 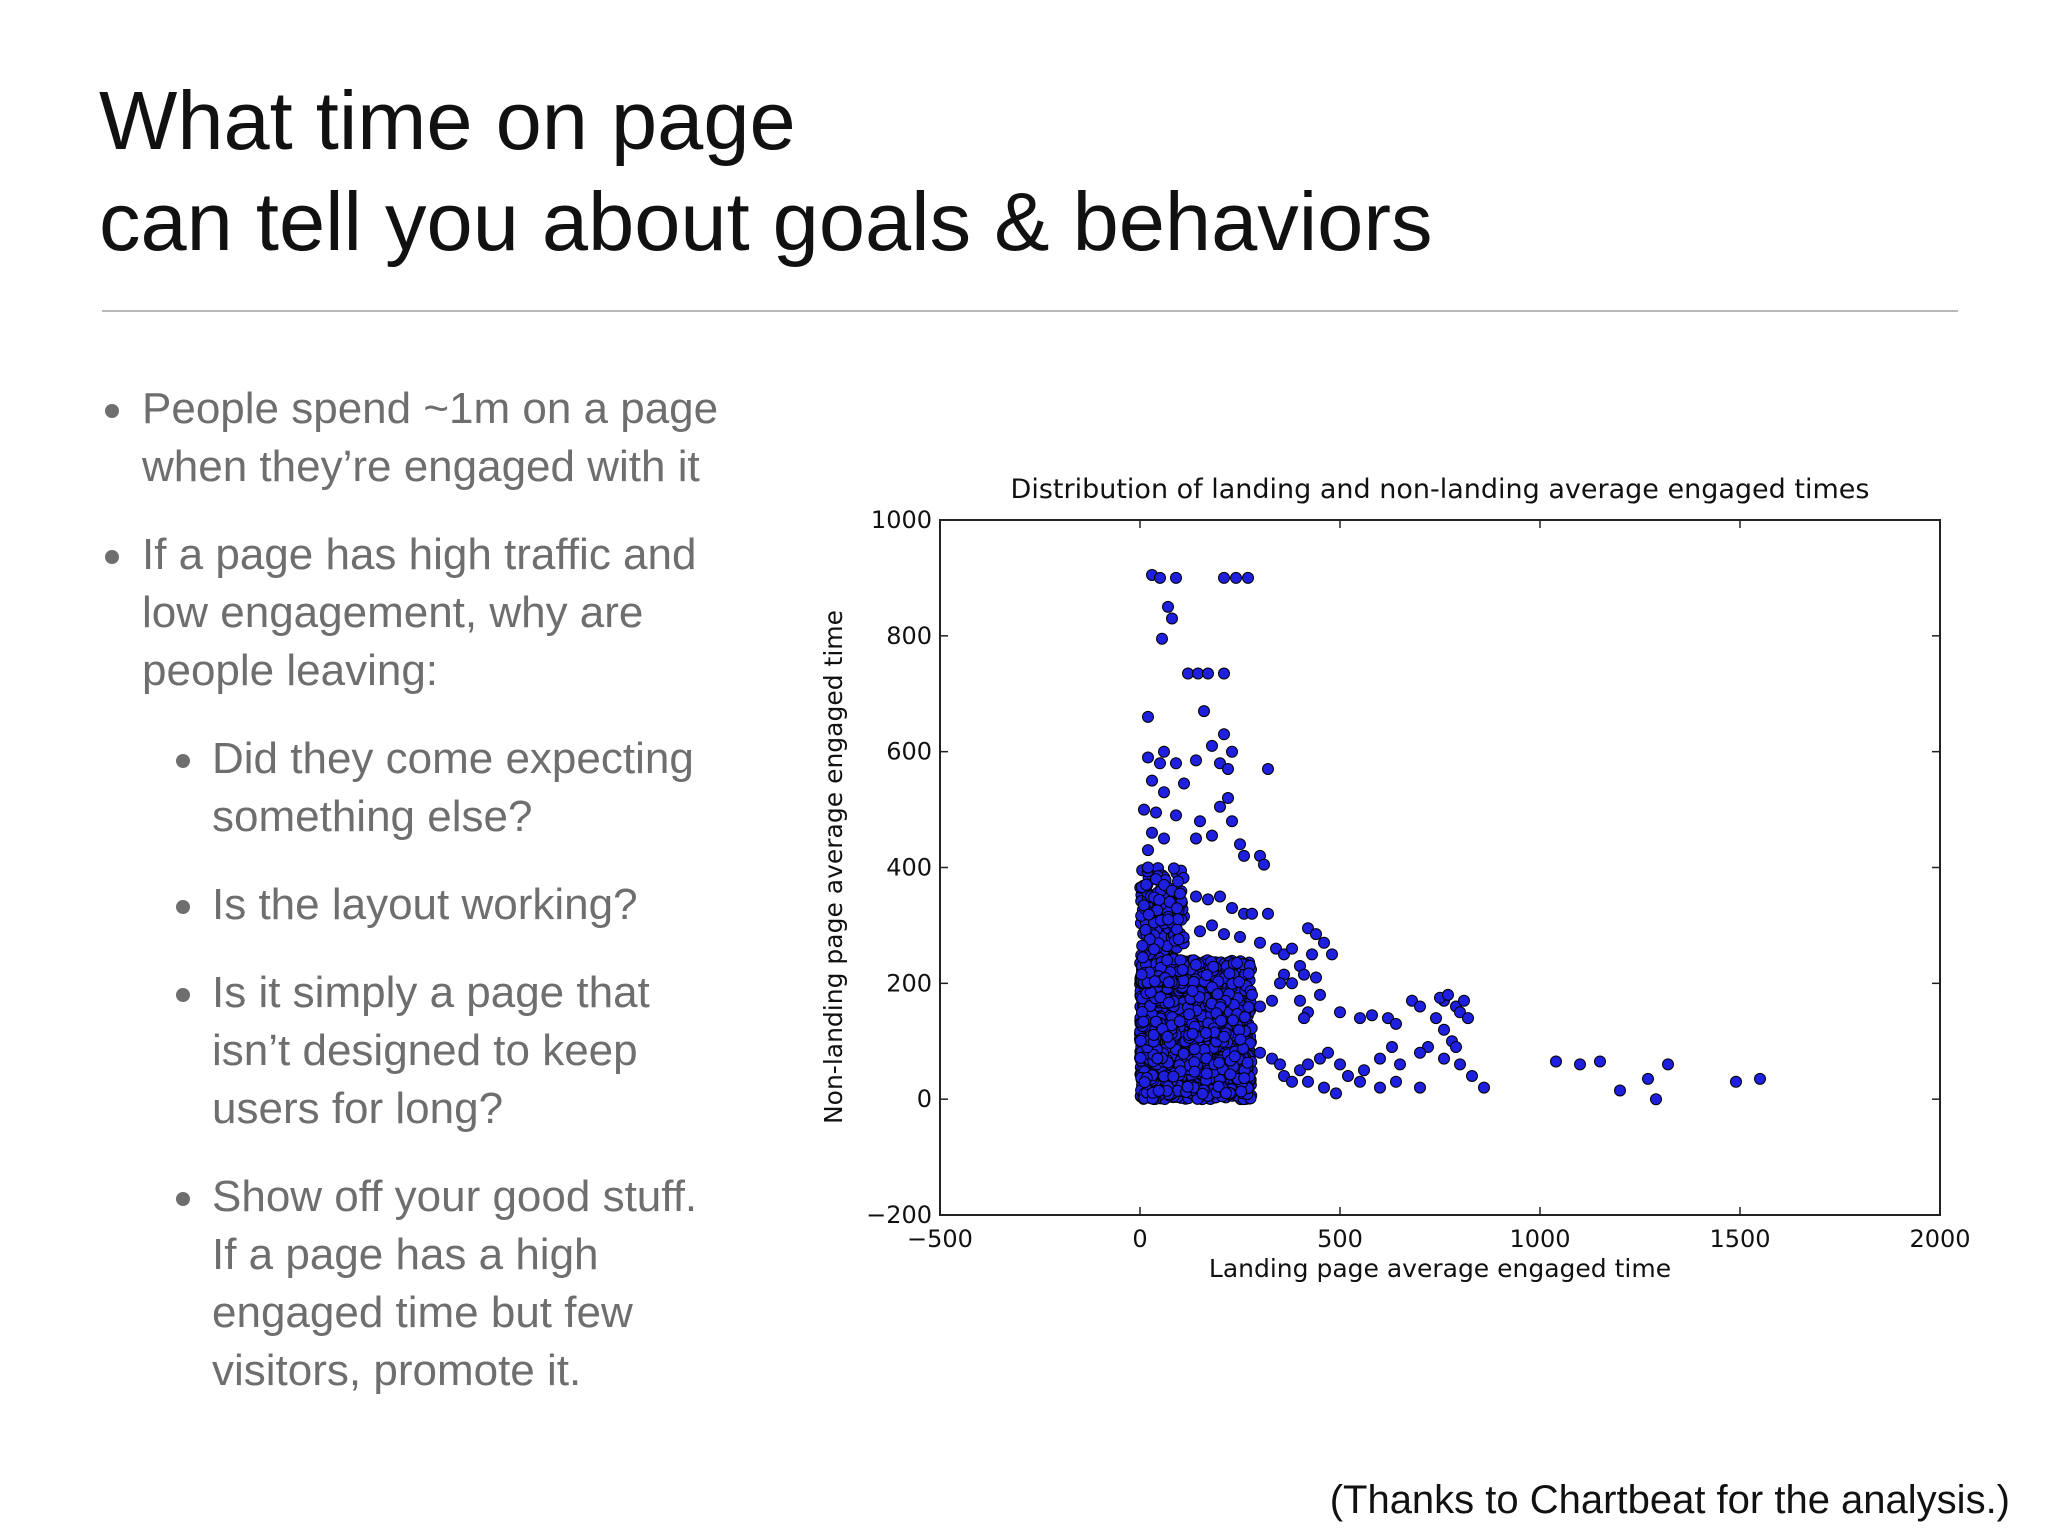 What do you see at coordinates (1939, 1239) in the screenshot?
I see `x-tick-label: 2000` at bounding box center [1939, 1239].